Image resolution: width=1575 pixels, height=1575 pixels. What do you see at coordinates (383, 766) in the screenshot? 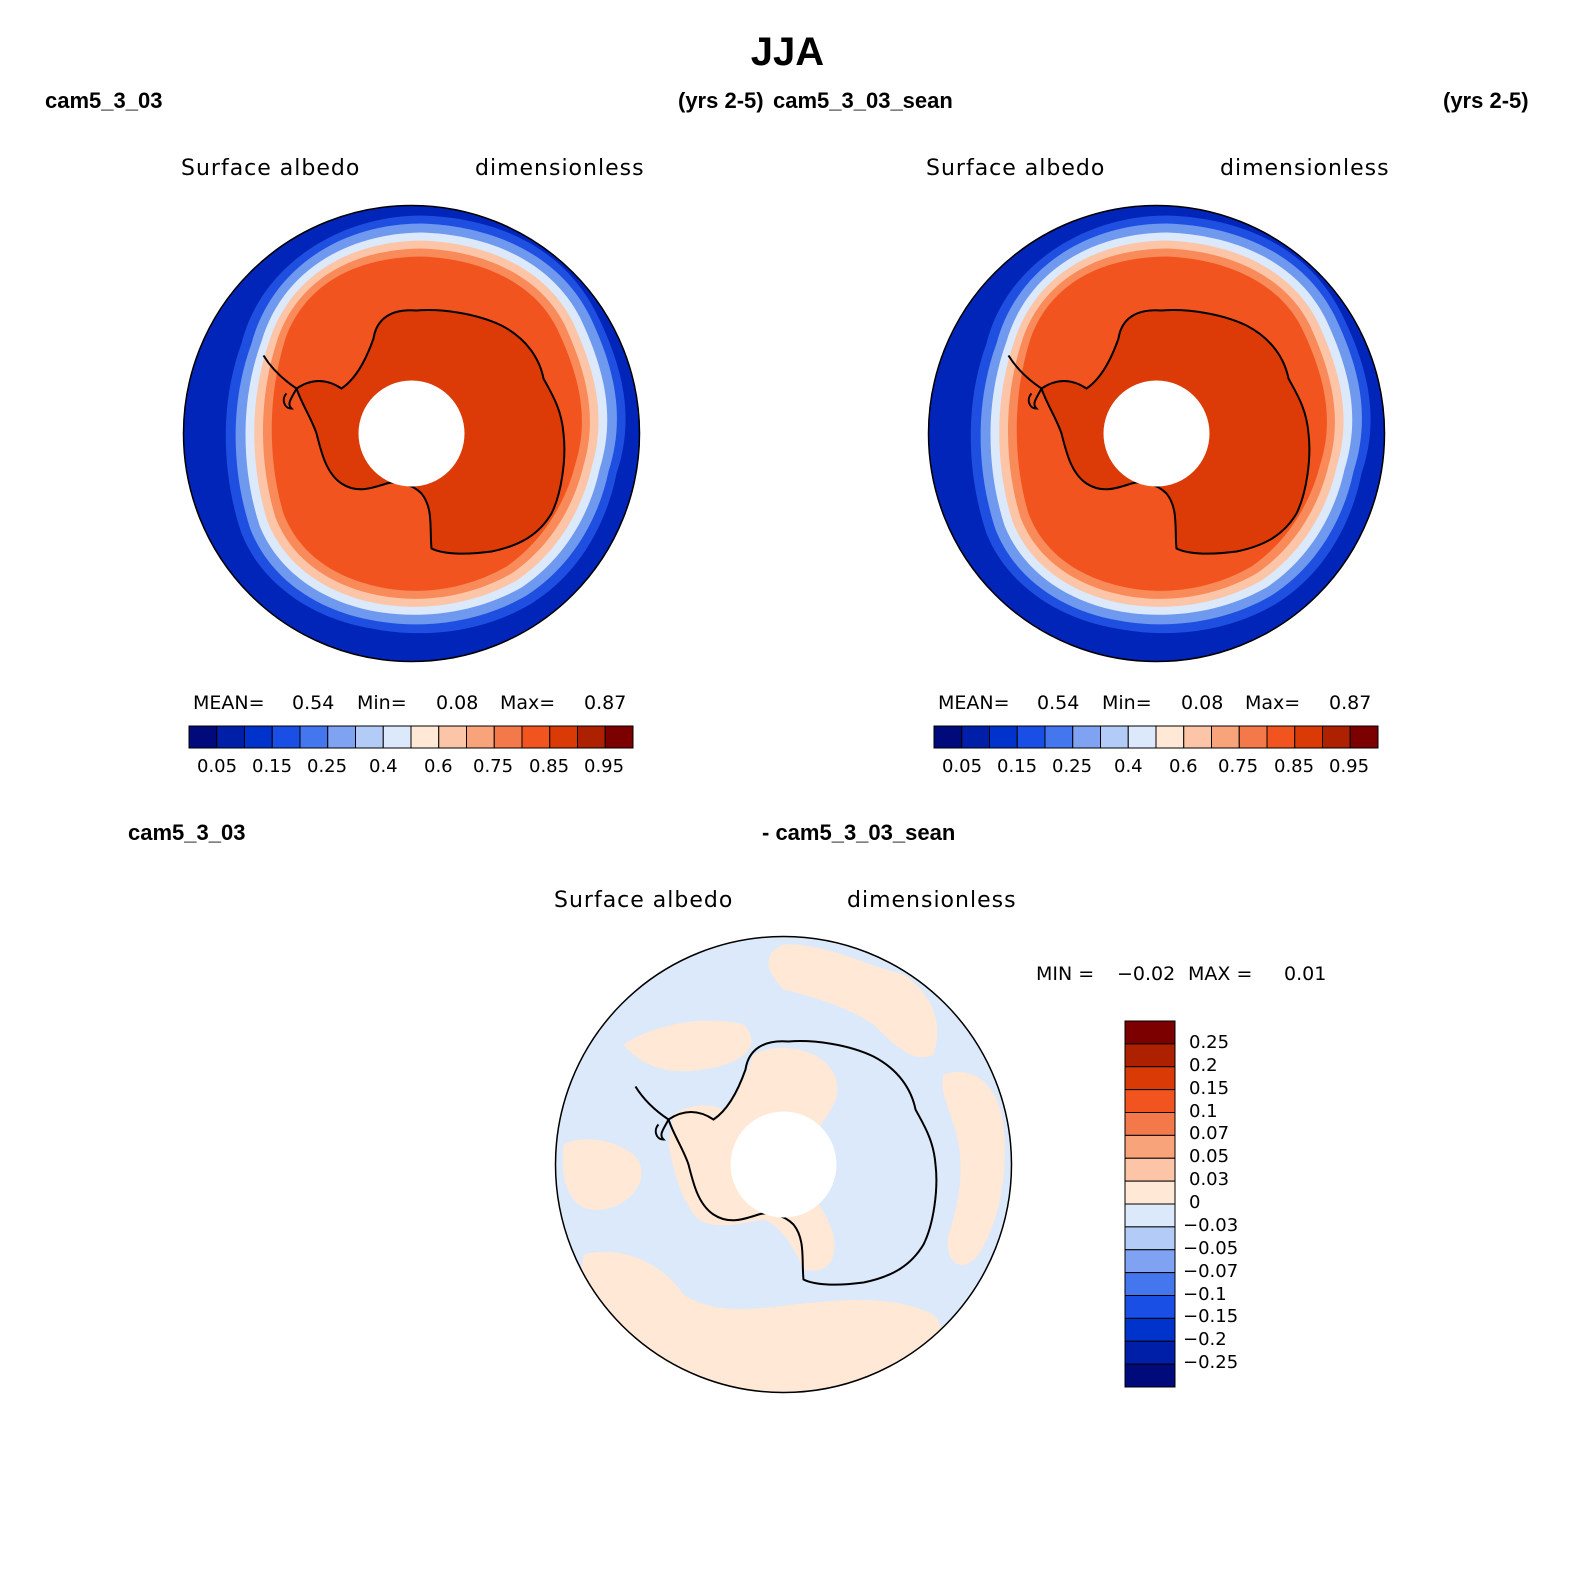
I see `colorbar-tick-label: 0.4` at bounding box center [383, 766].